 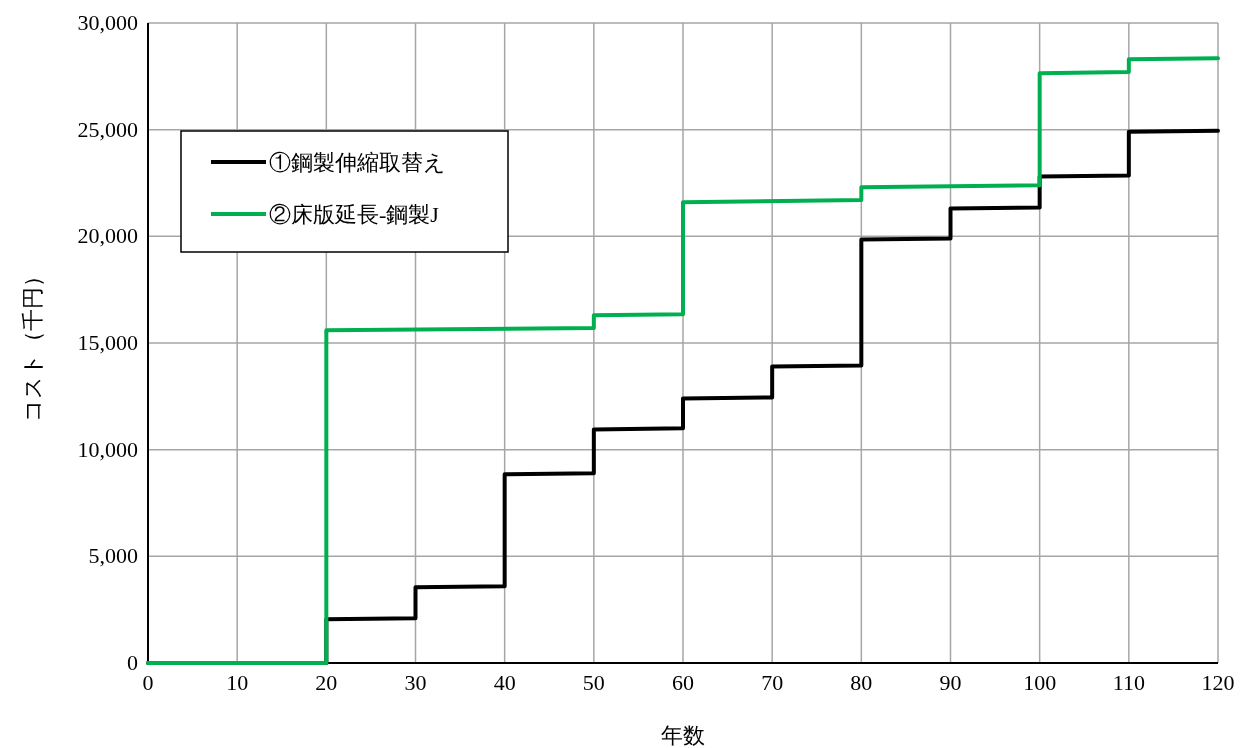 What do you see at coordinates (1128, 682) in the screenshot?
I see `x-tick-label: 110` at bounding box center [1128, 682].